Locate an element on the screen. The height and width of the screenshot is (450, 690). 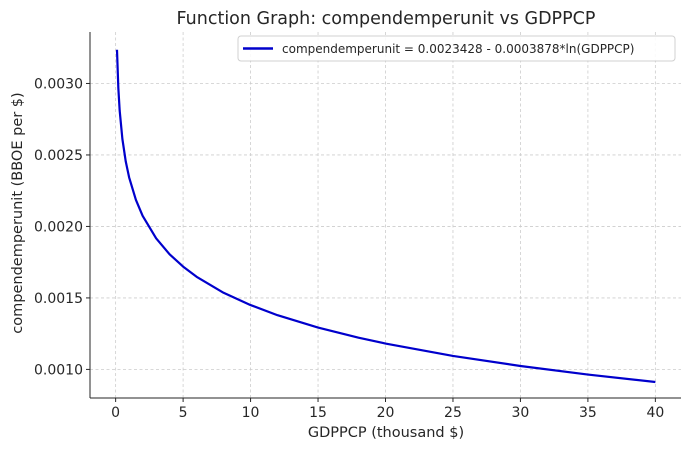
y-tick-label: 0.0020 is located at coordinates (58, 227).